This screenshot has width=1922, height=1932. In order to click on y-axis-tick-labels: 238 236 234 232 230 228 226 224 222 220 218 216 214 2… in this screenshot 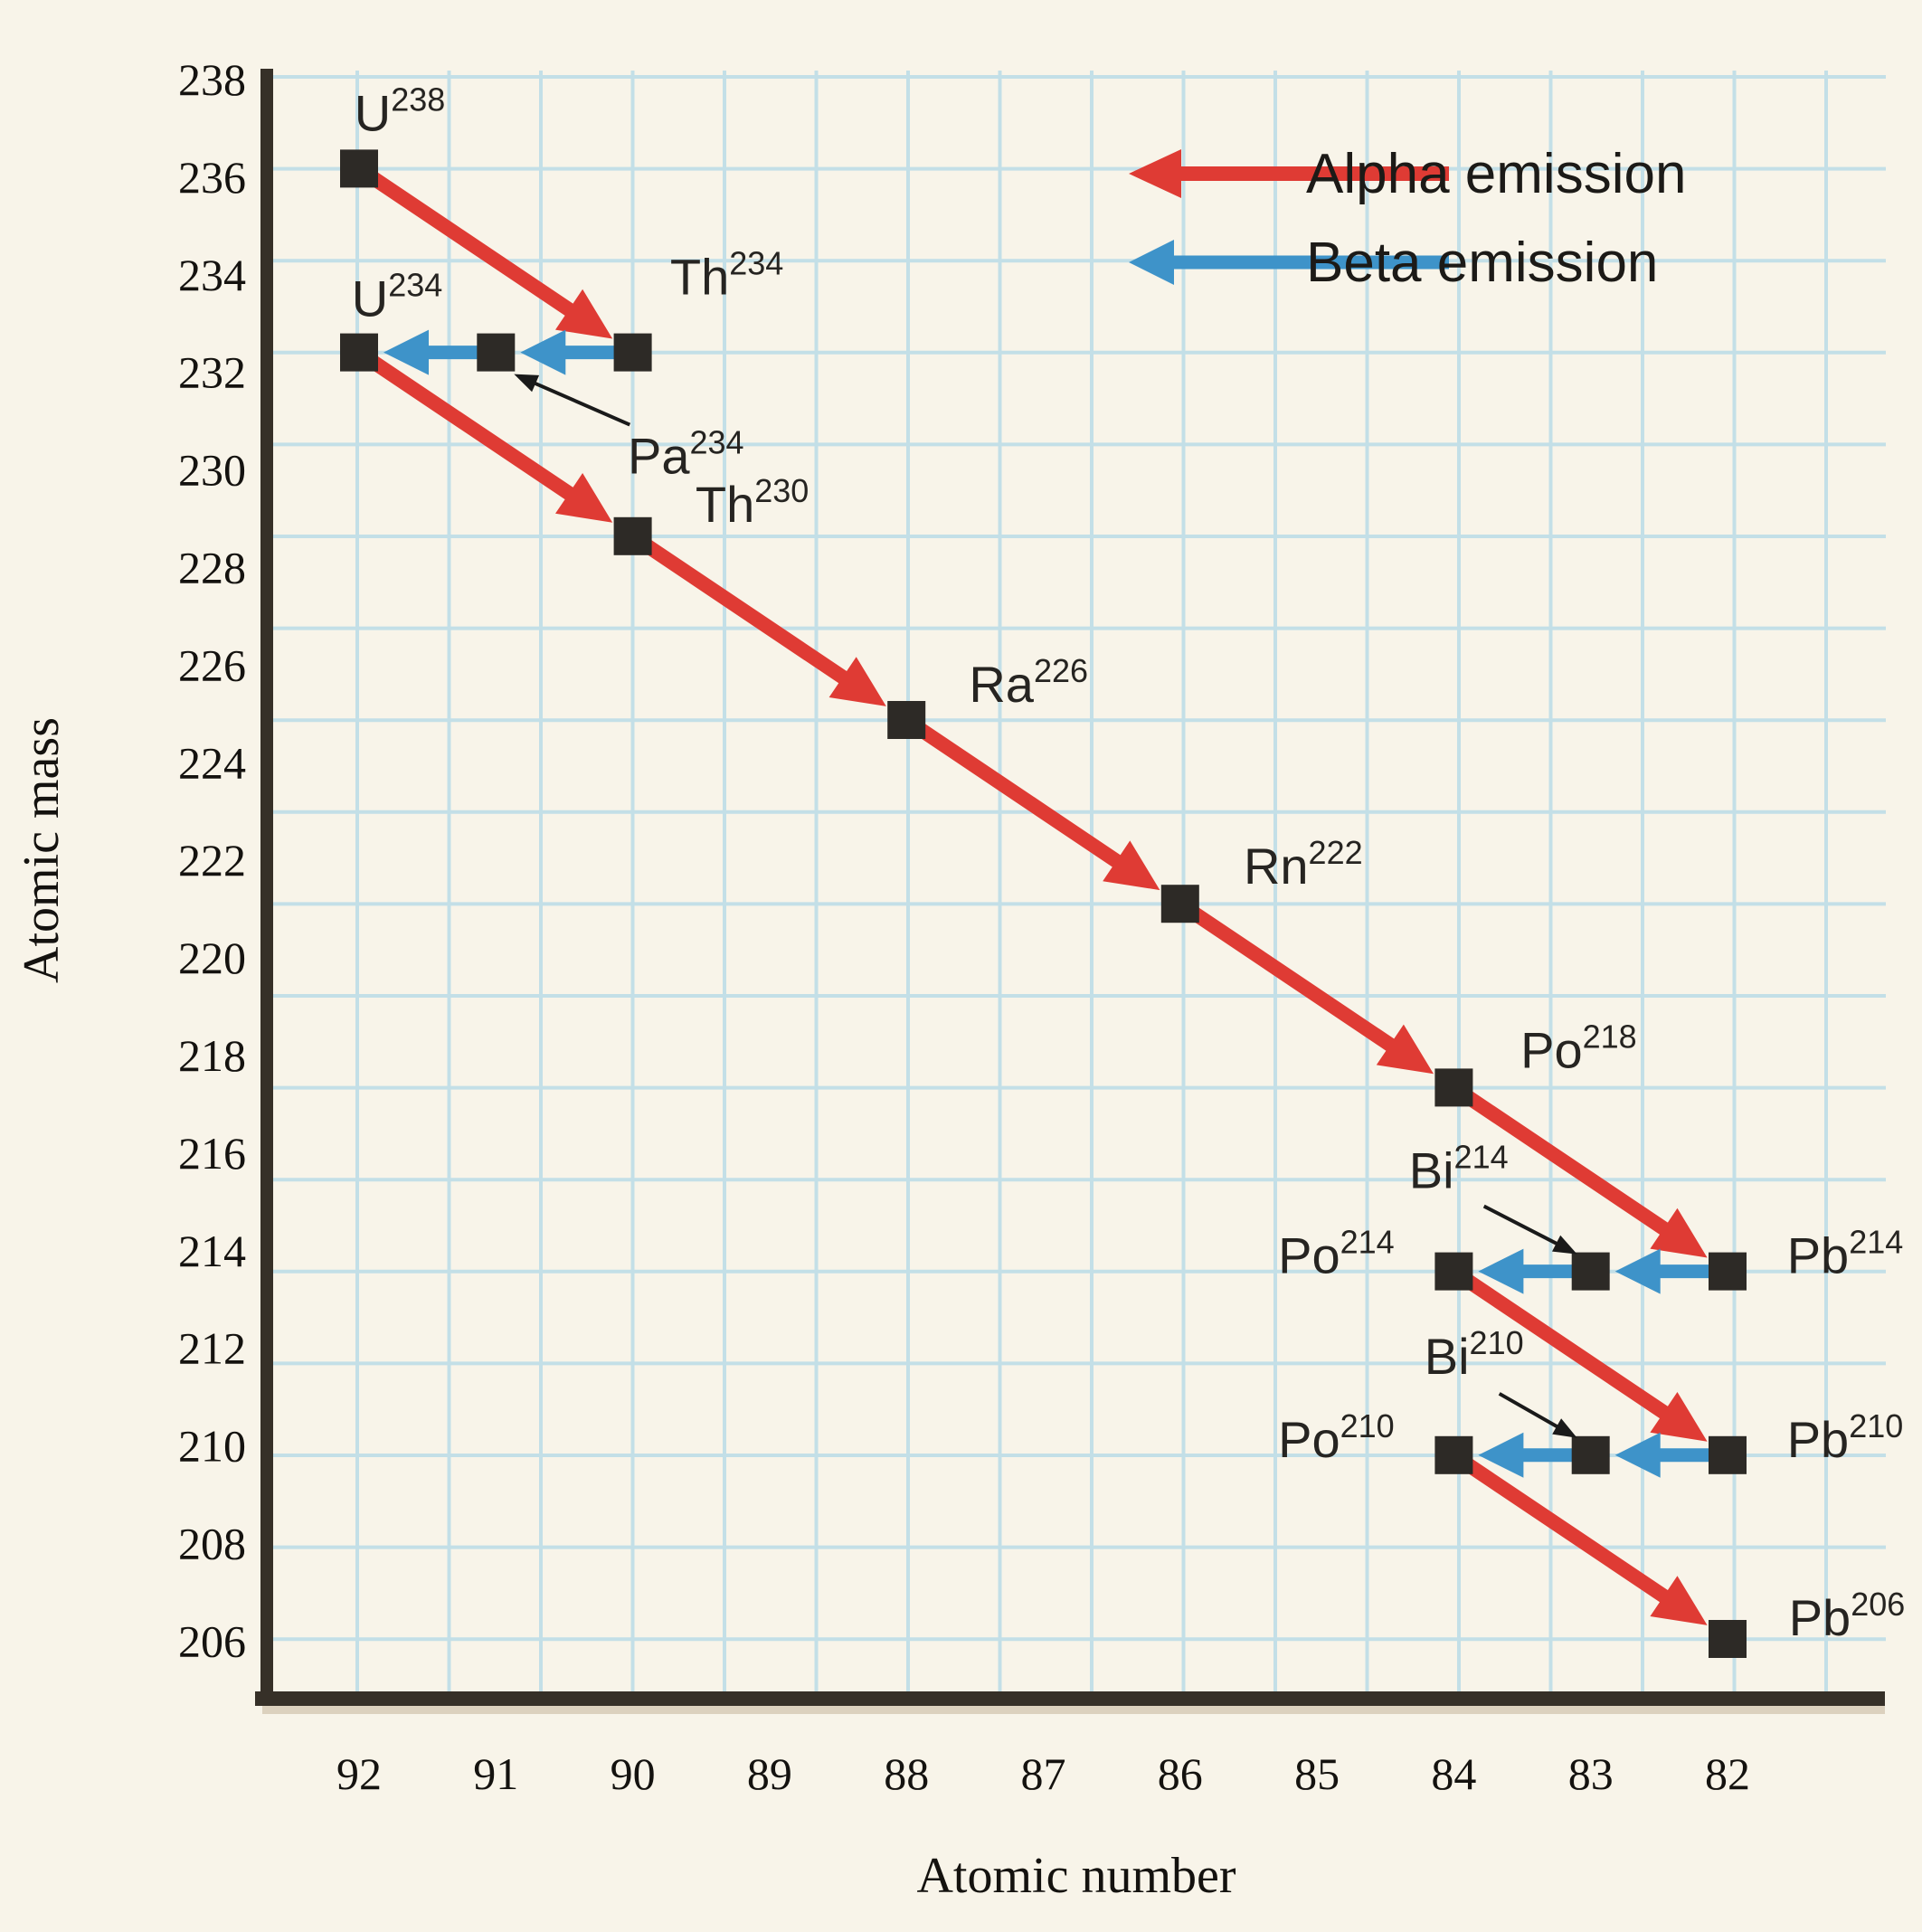, I will do `click(212, 860)`.